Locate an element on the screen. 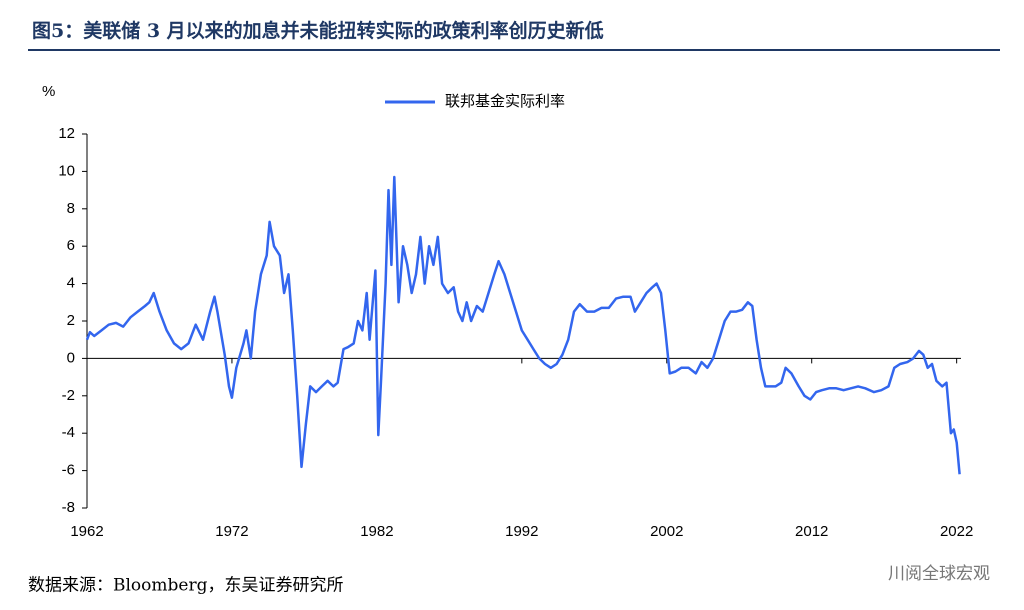 This screenshot has width=1024, height=610. y-tick-label: 2 is located at coordinates (71, 320).